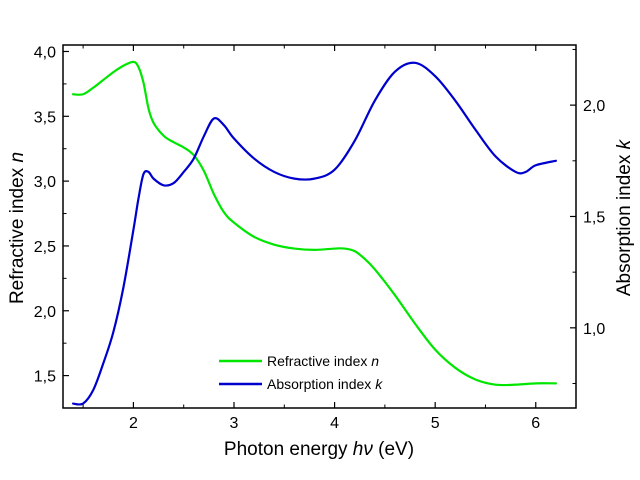 The height and width of the screenshot is (480, 640). What do you see at coordinates (594, 217) in the screenshot?
I see `y-right-tick-label: 1,5` at bounding box center [594, 217].